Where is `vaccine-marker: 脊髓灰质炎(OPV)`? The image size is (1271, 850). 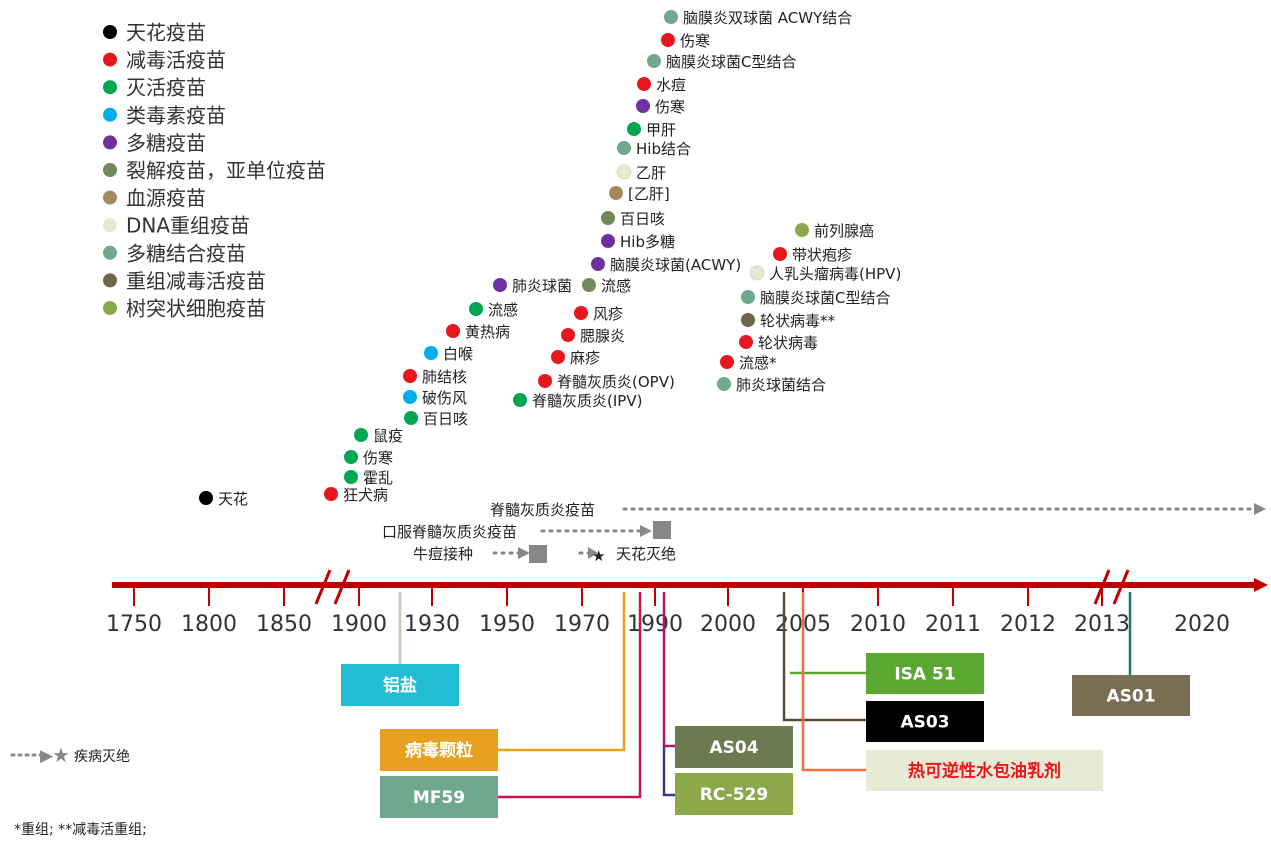 vaccine-marker: 脊髓灰质炎(OPV) is located at coordinates (606, 382).